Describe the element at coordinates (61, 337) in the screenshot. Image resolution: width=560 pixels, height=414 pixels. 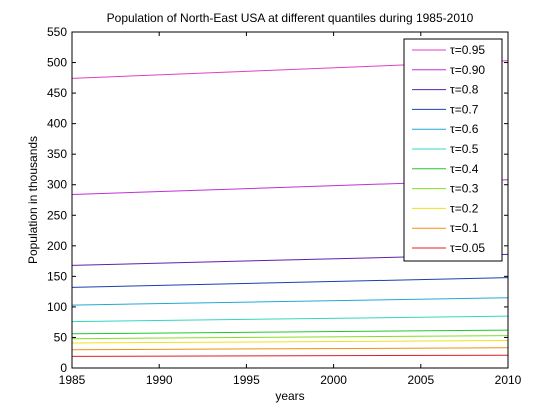
I see `y-tick-label: 50` at that location.